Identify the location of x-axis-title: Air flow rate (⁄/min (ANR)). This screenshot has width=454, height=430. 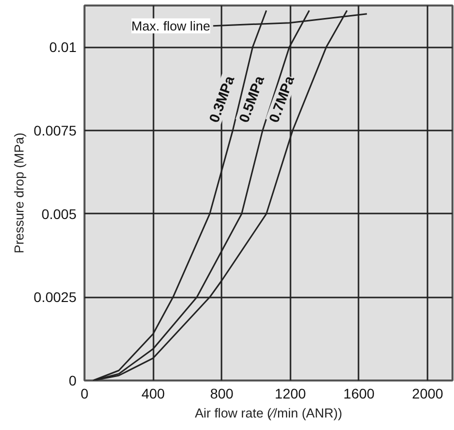
(268, 413).